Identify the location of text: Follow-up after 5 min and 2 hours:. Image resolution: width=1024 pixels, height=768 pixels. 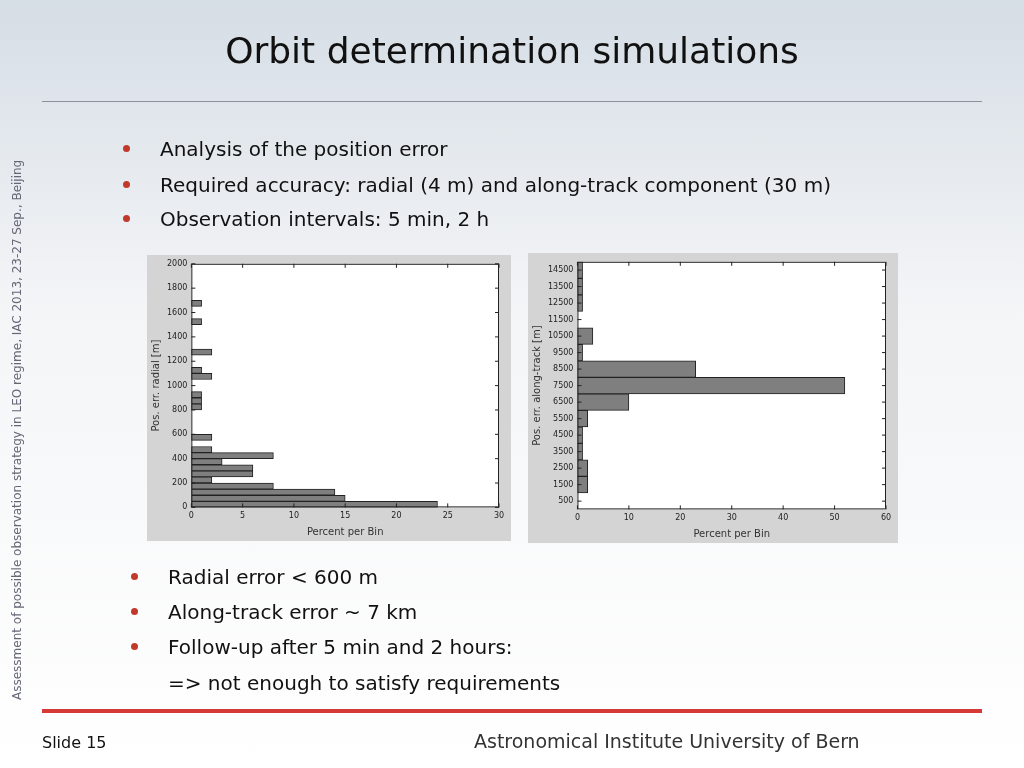
(340, 647).